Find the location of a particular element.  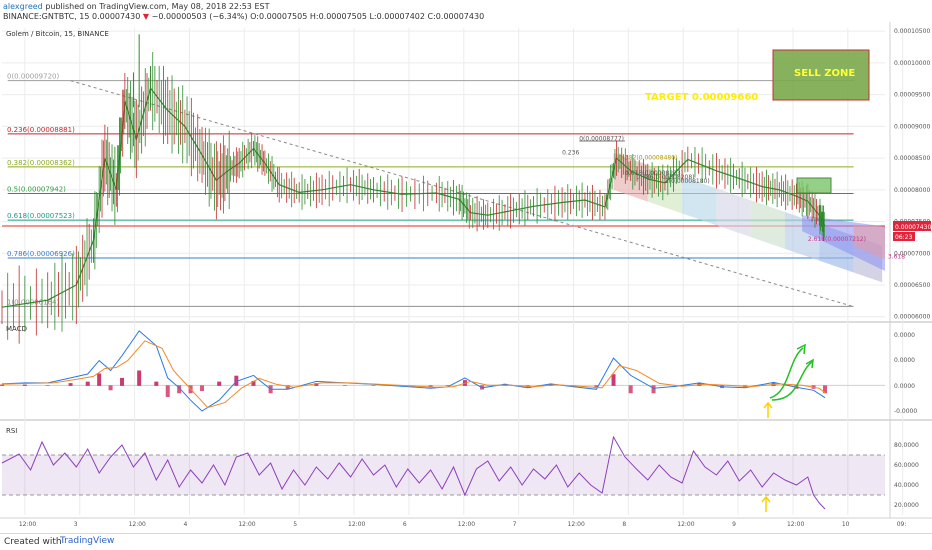

time-tick-label: 9 is located at coordinates (734, 524).